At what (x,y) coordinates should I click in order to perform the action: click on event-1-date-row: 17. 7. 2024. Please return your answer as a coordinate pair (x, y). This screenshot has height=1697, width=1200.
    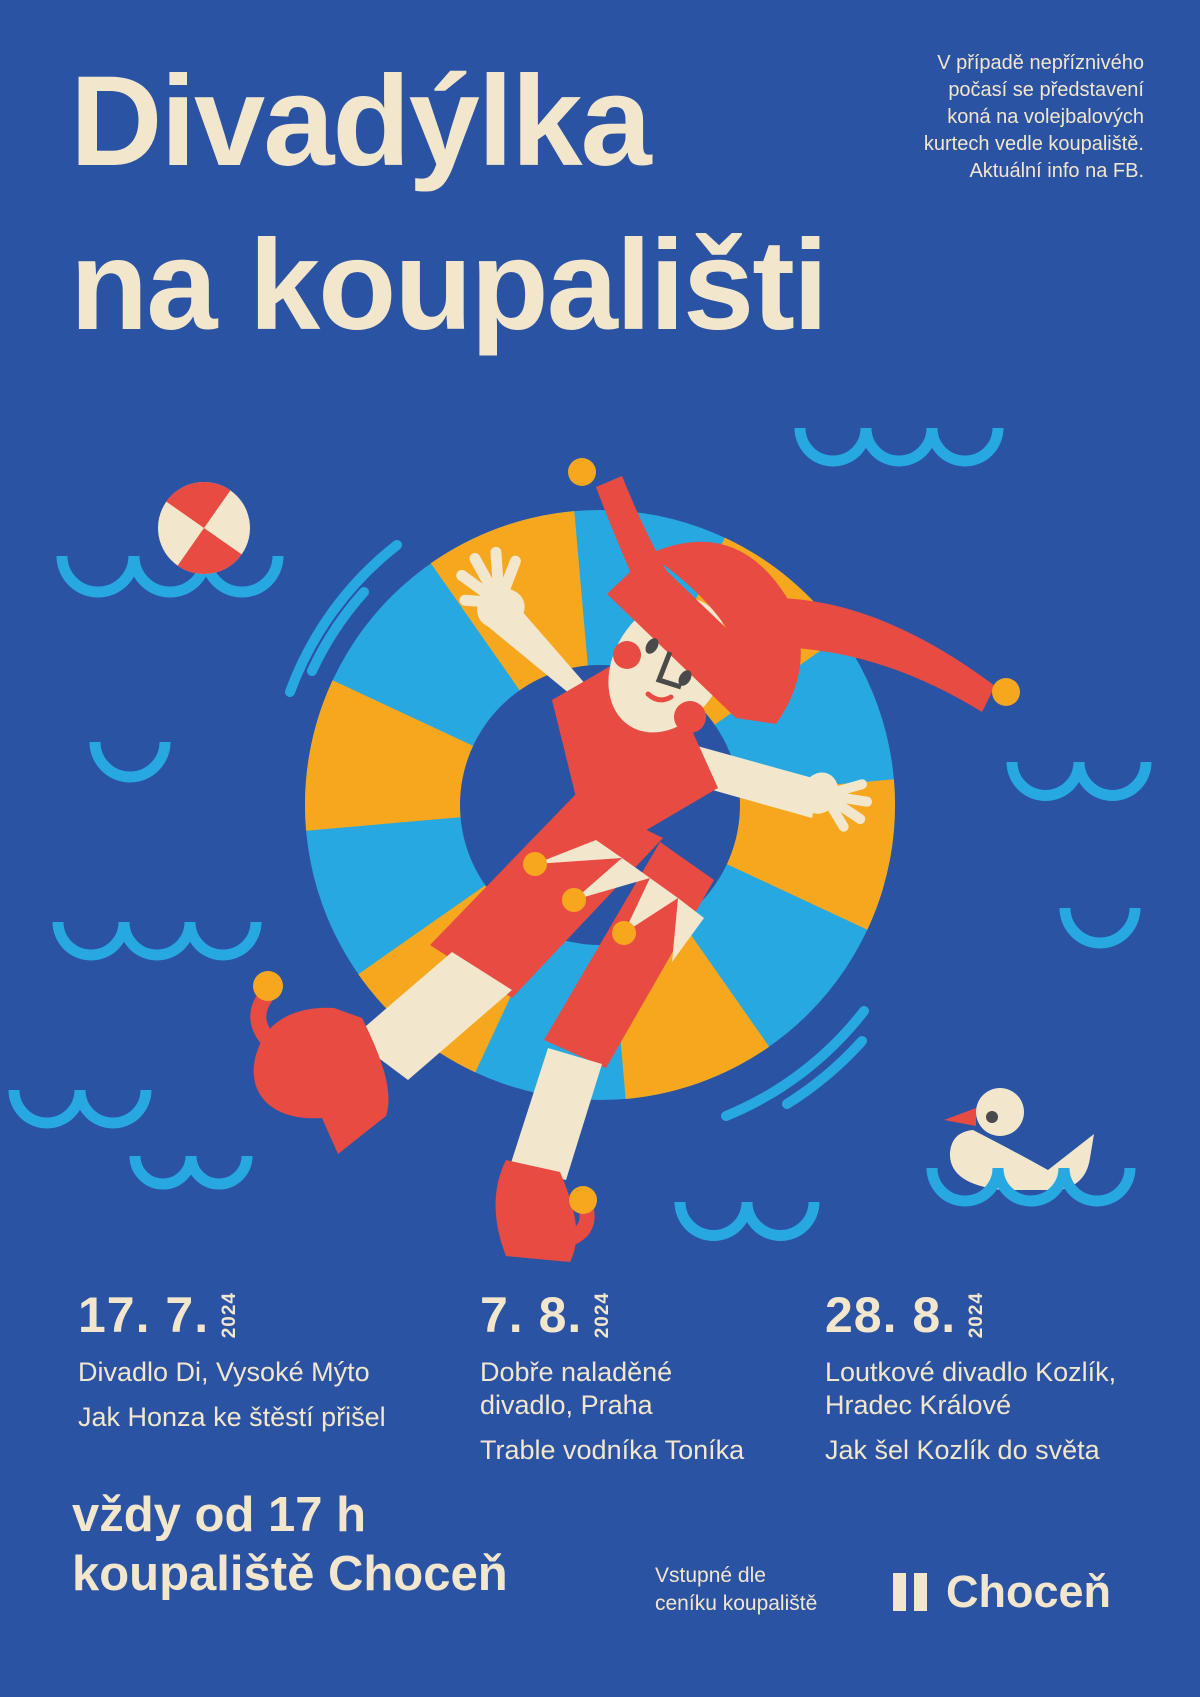
    Looking at the image, I should click on (259, 1315).